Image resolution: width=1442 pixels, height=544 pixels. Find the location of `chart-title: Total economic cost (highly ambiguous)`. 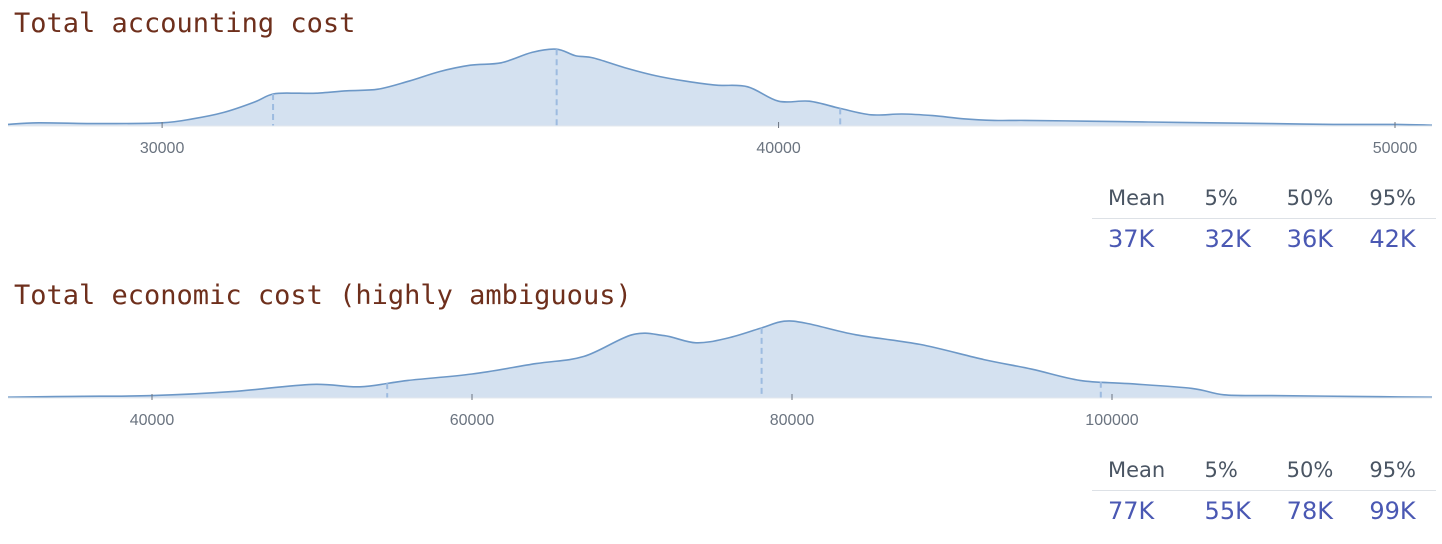

chart-title: Total economic cost (highly ambiguous) is located at coordinates (323, 295).